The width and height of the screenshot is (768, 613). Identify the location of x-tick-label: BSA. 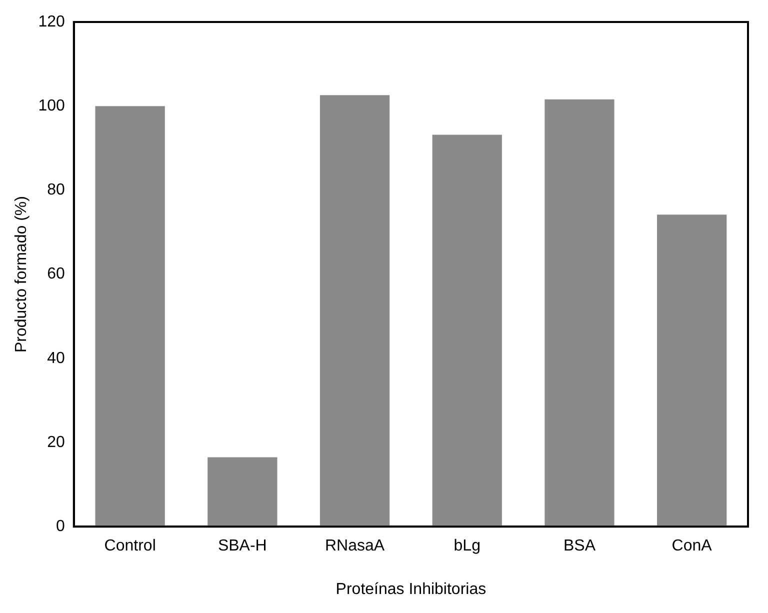
(579, 546).